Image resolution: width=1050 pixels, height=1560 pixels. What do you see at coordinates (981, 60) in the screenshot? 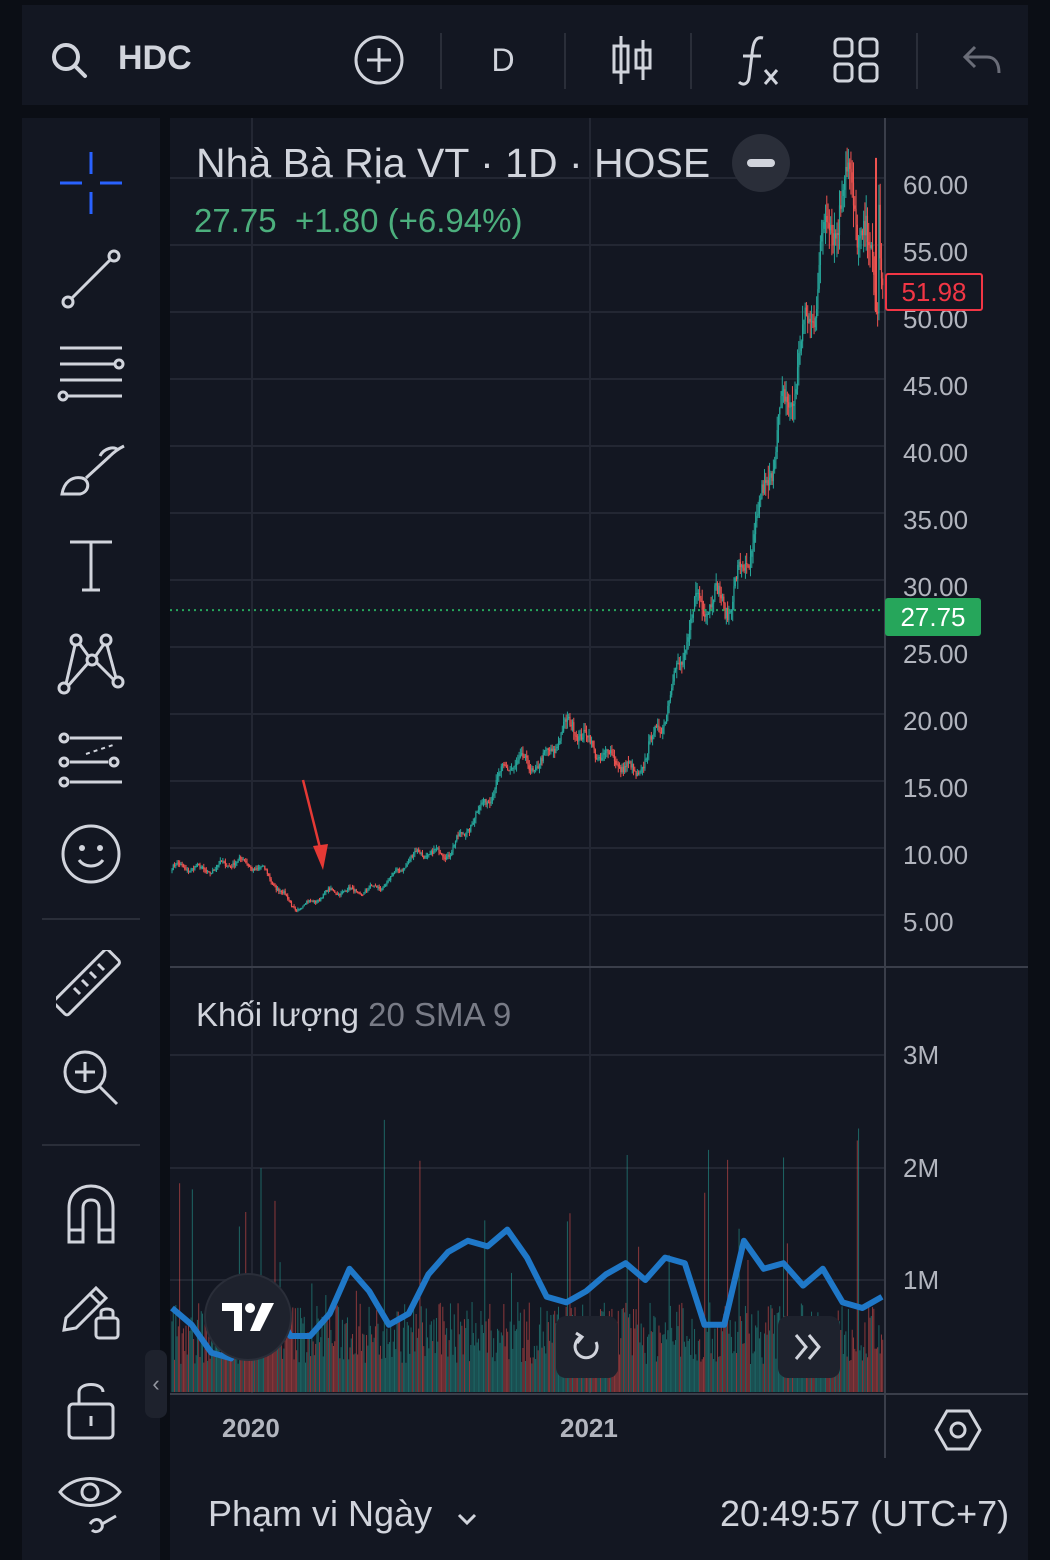
I see `undo-icon` at bounding box center [981, 60].